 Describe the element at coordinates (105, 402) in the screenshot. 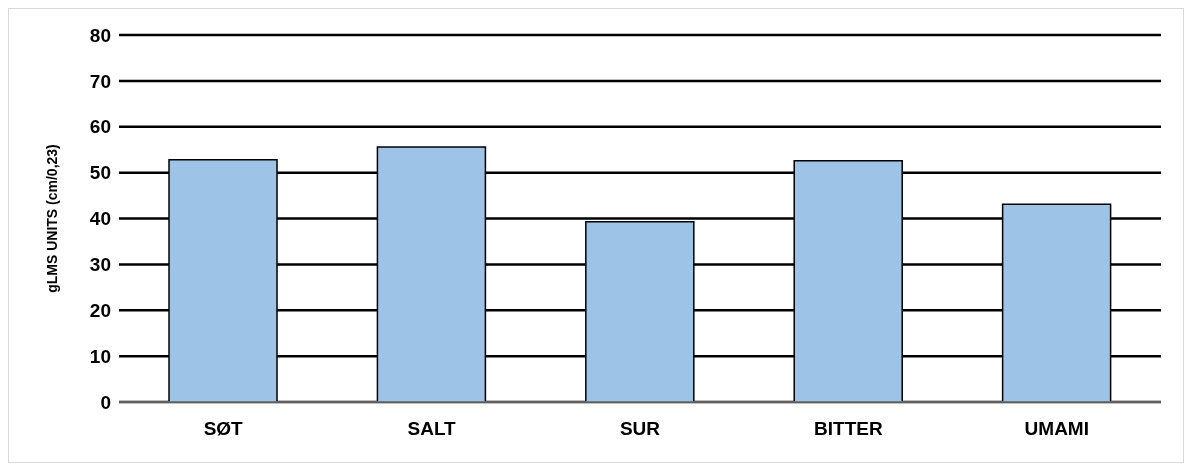

I see `y-tick-label: 0` at that location.